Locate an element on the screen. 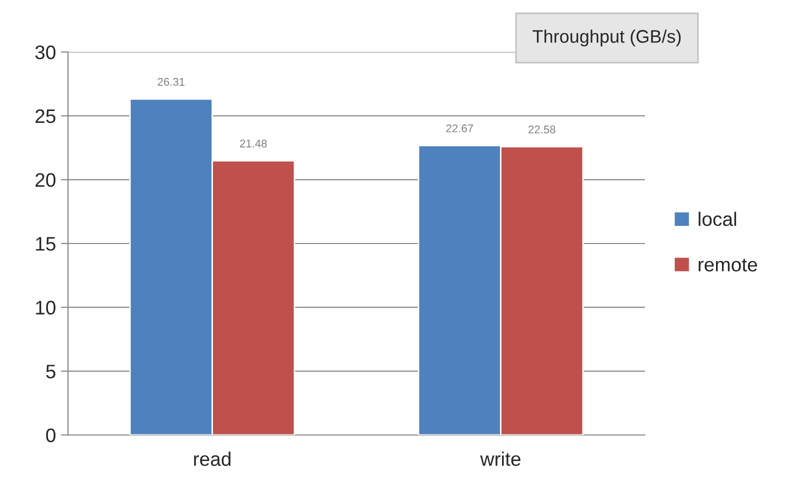  y-tick-label: 0 is located at coordinates (51, 435).